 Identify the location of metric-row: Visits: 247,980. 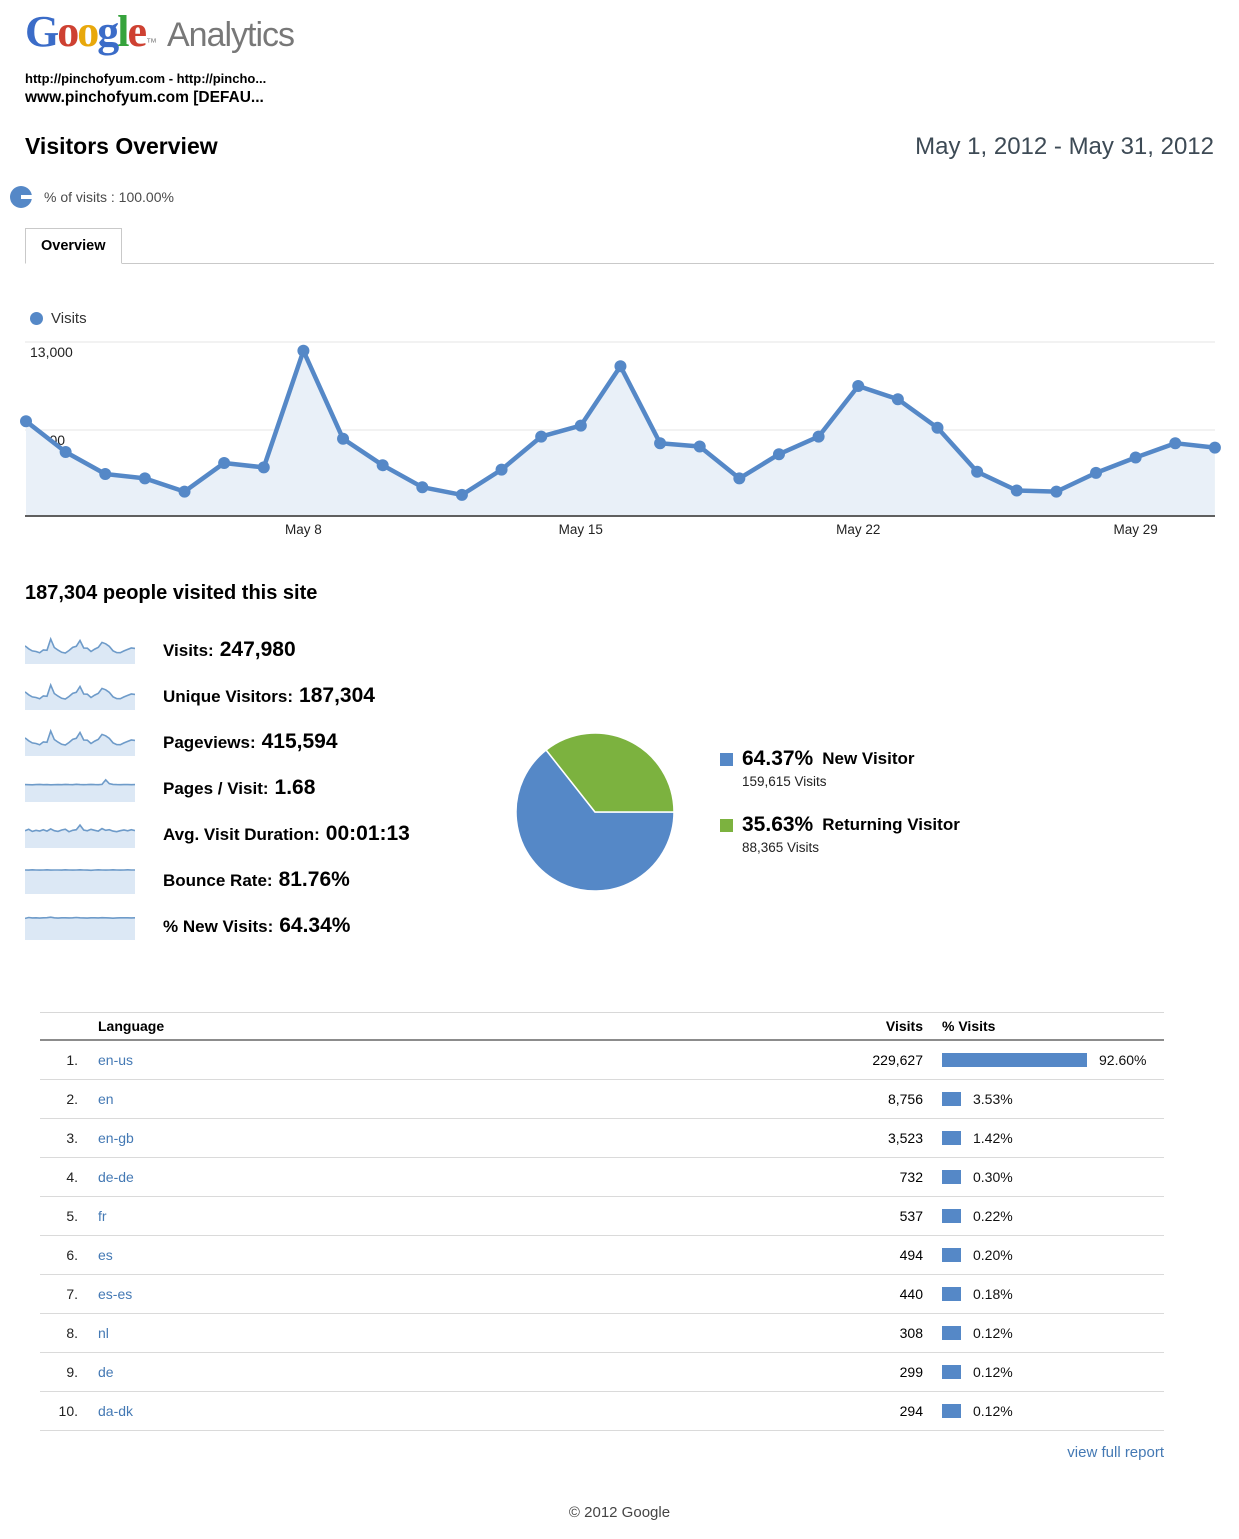
(217, 650).